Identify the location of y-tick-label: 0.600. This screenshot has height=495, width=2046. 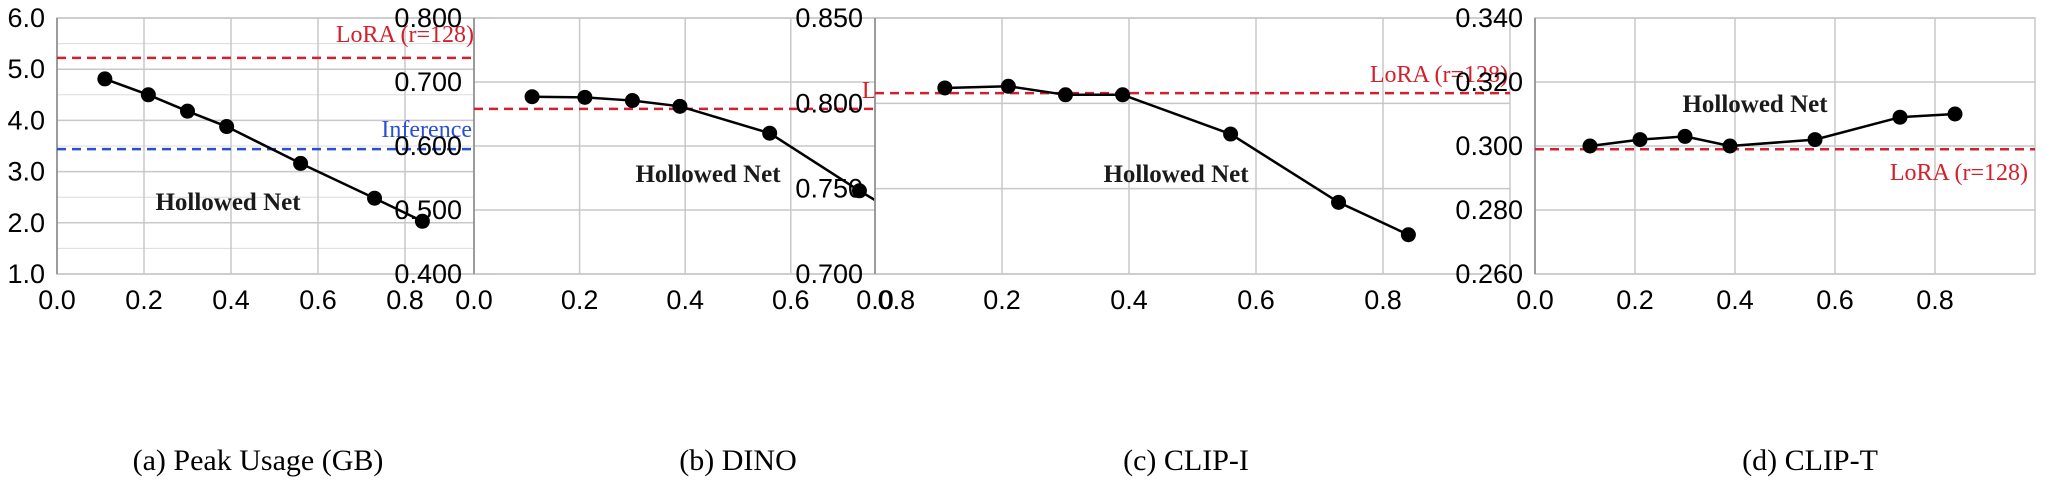
(428, 146).